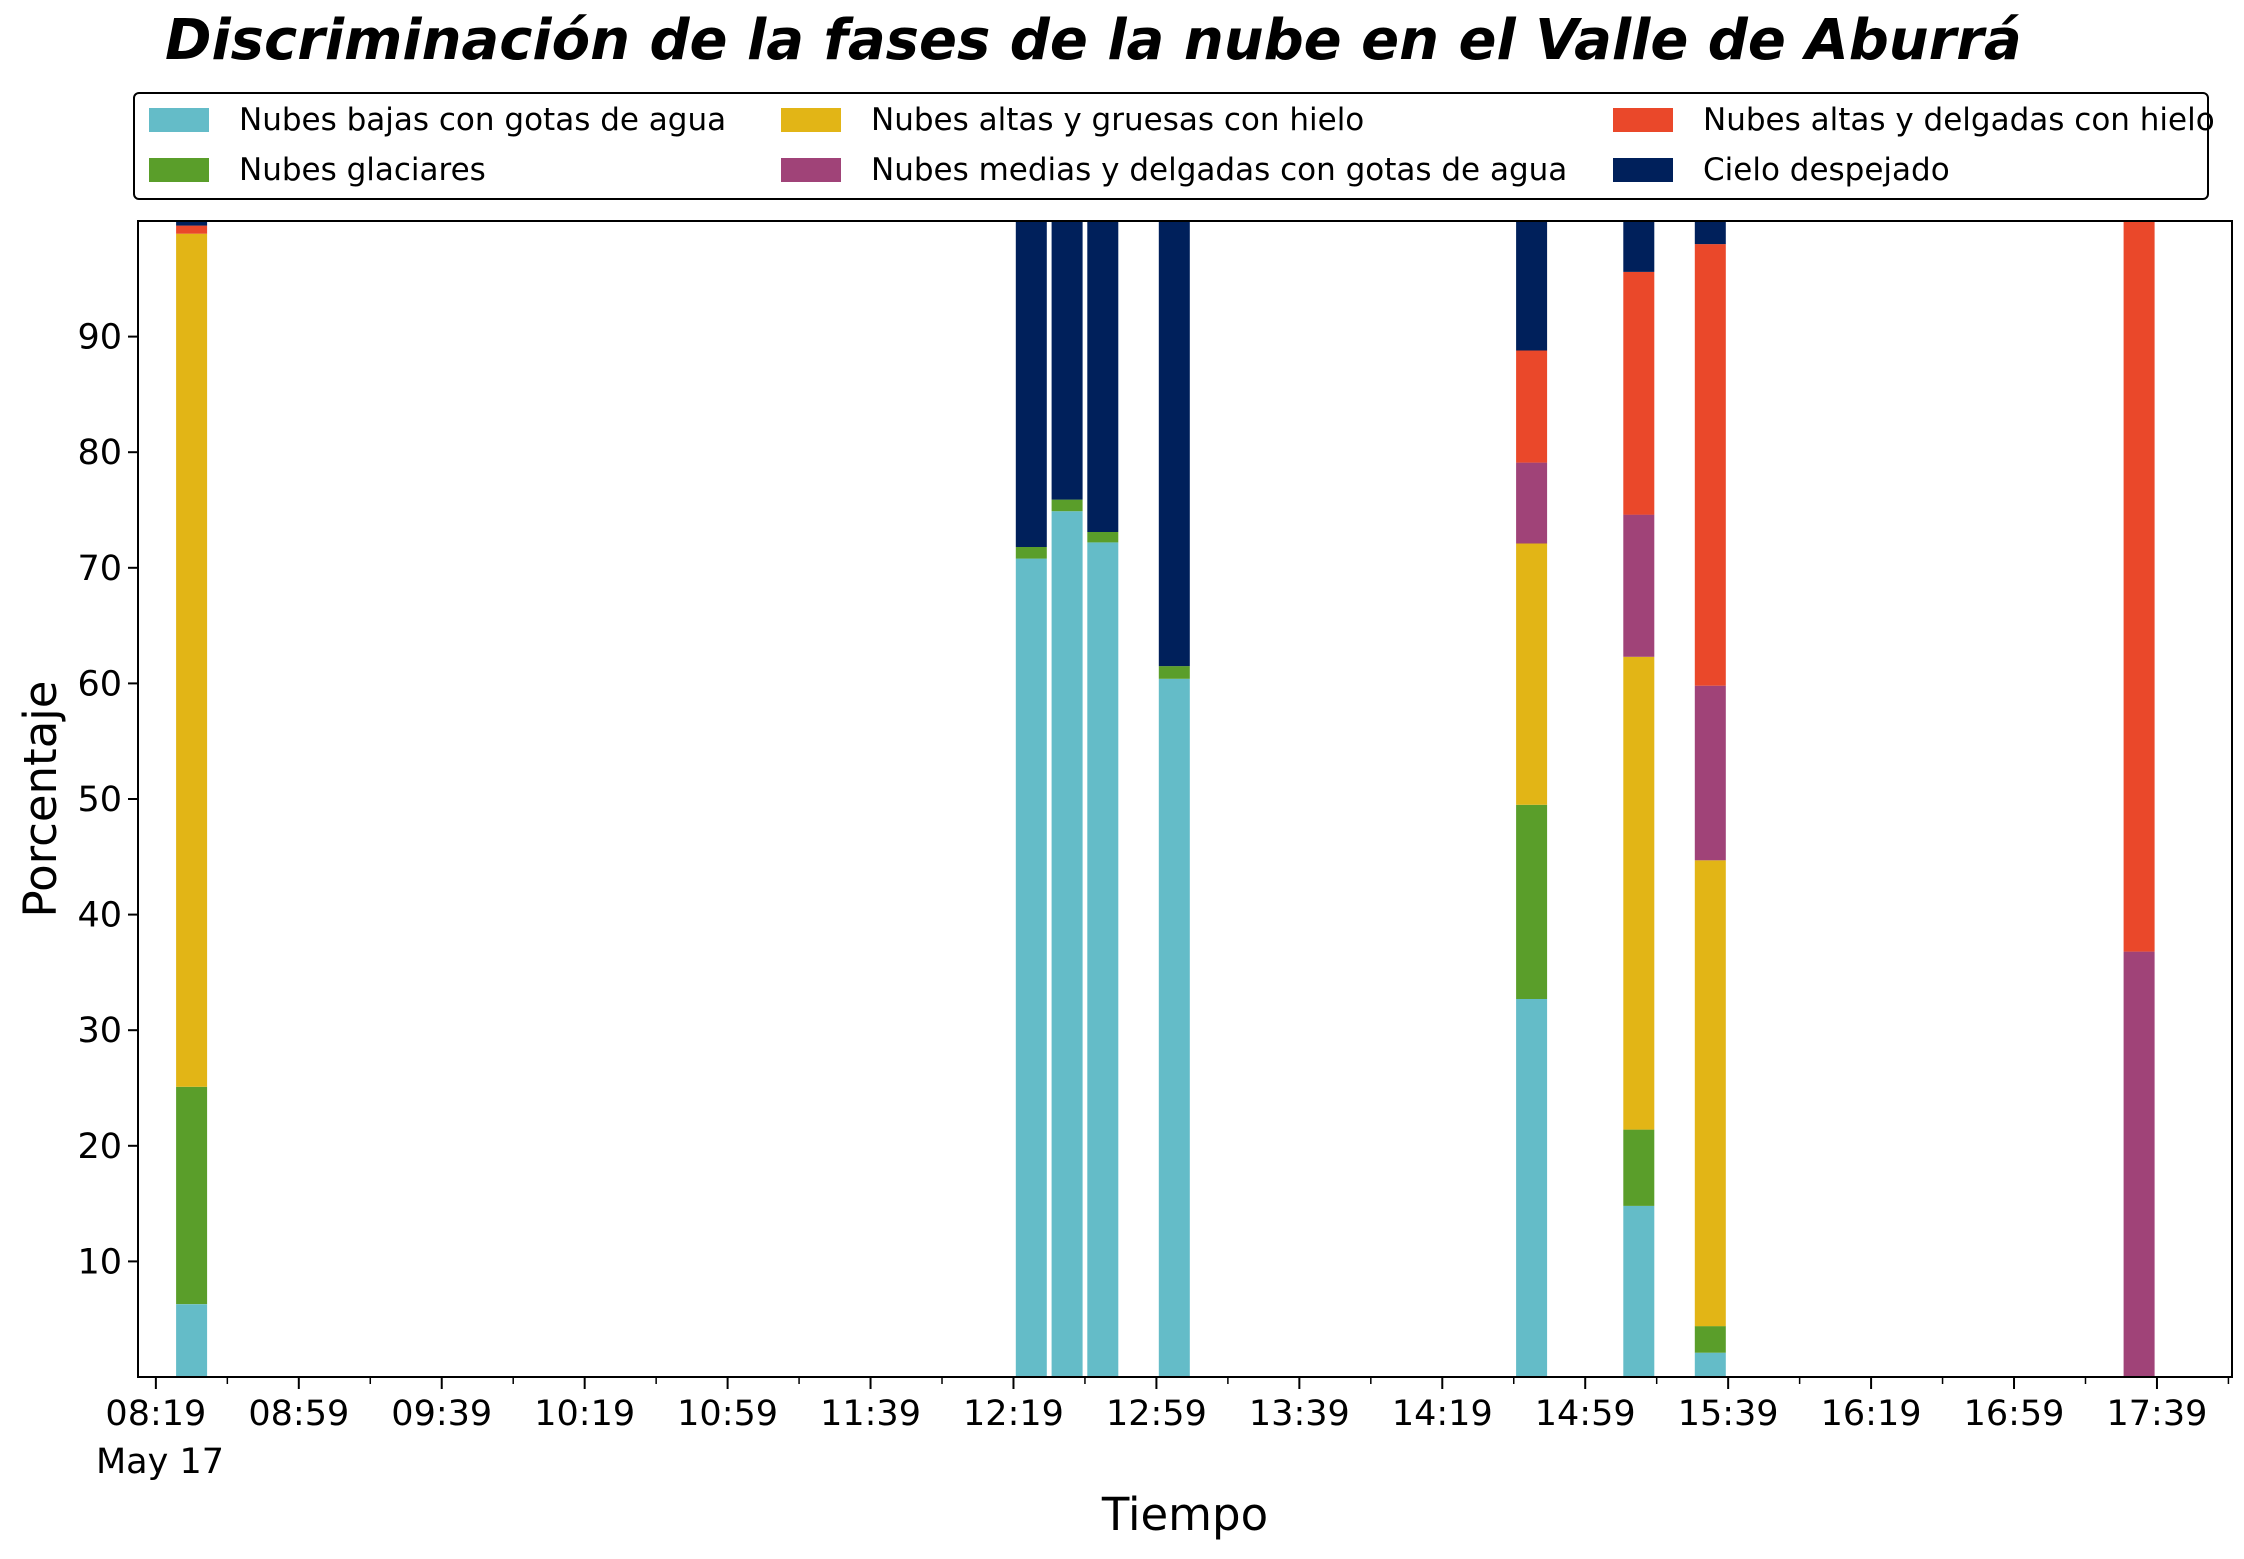 Image resolution: width=2244 pixels, height=1559 pixels. I want to click on x-tick-label: 17:39, so click(2157, 1414).